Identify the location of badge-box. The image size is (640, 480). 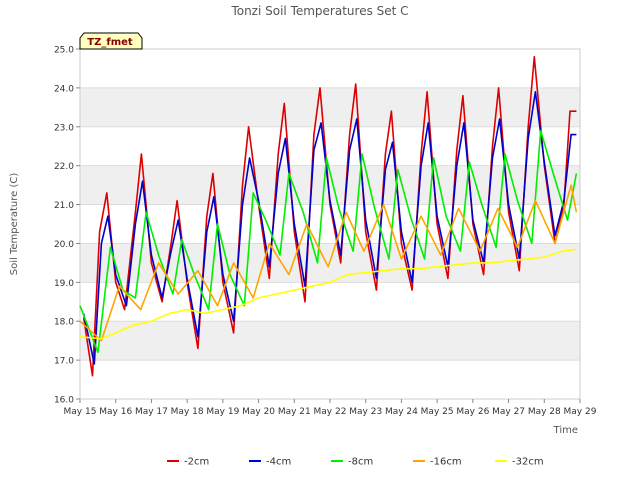
(111, 41).